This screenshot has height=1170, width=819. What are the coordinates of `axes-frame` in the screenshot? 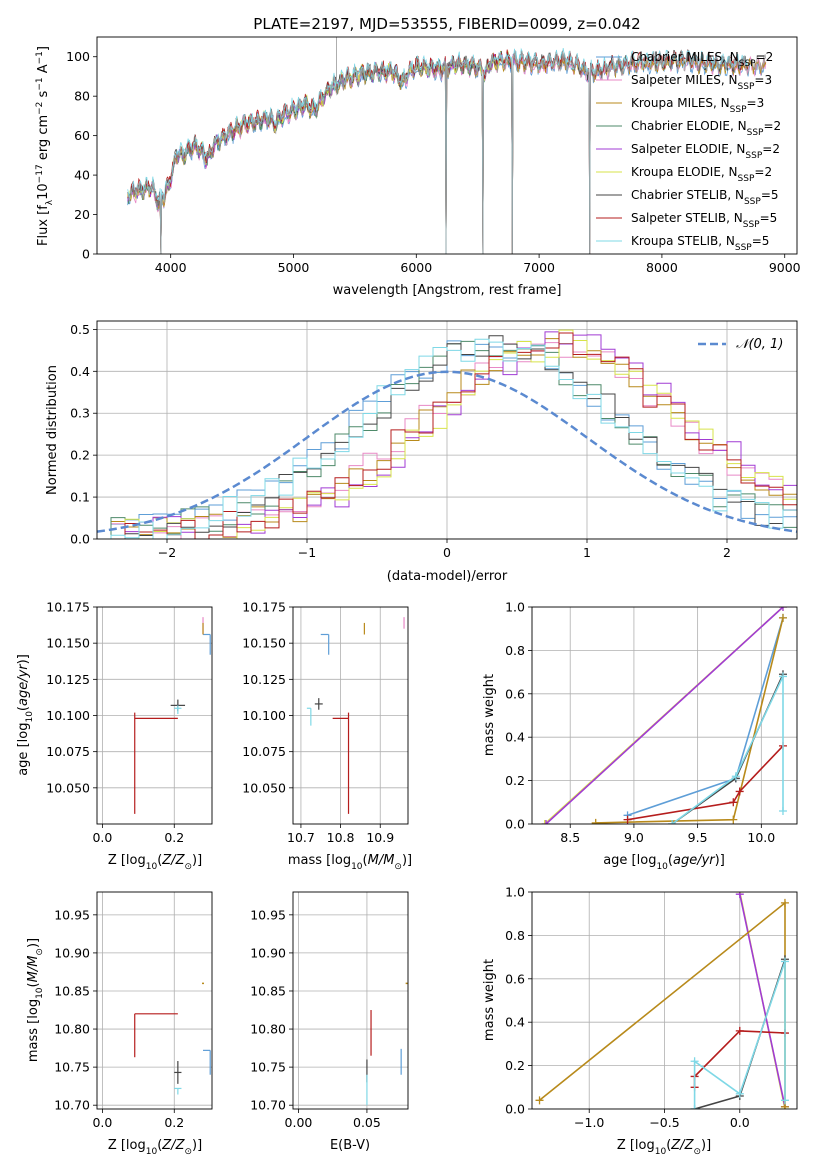 It's located at (154, 1000).